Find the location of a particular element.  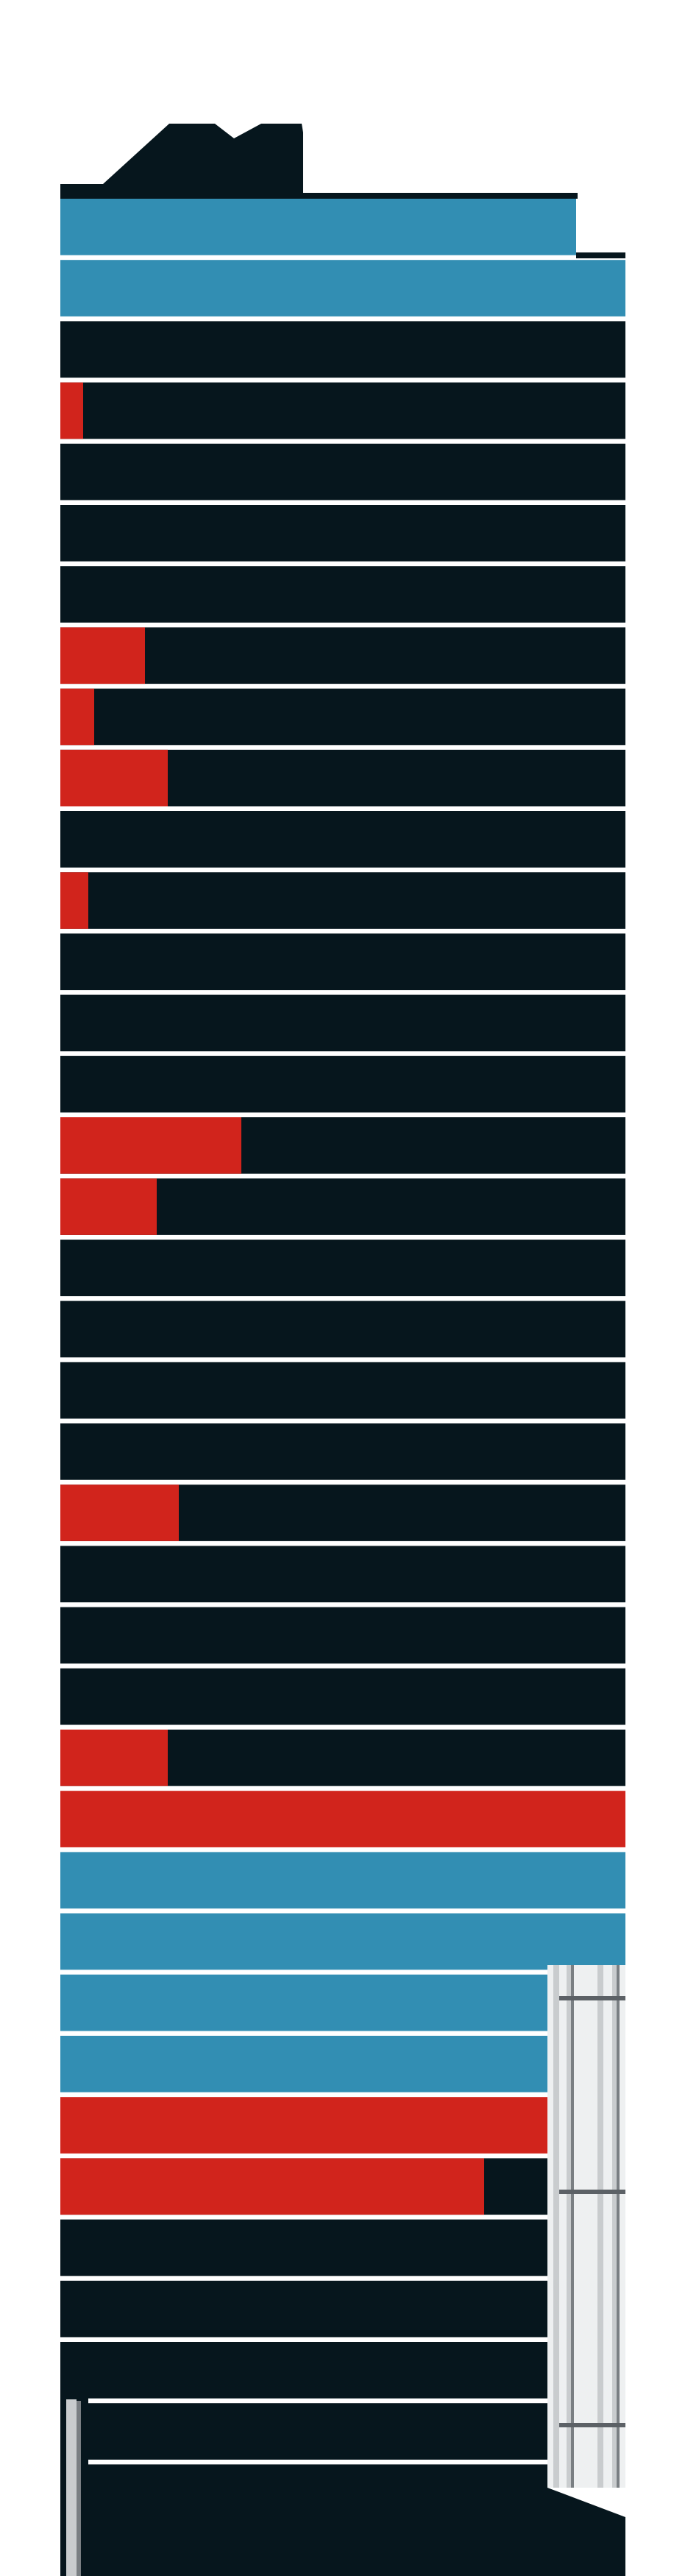

roof-shape is located at coordinates (319, 161).